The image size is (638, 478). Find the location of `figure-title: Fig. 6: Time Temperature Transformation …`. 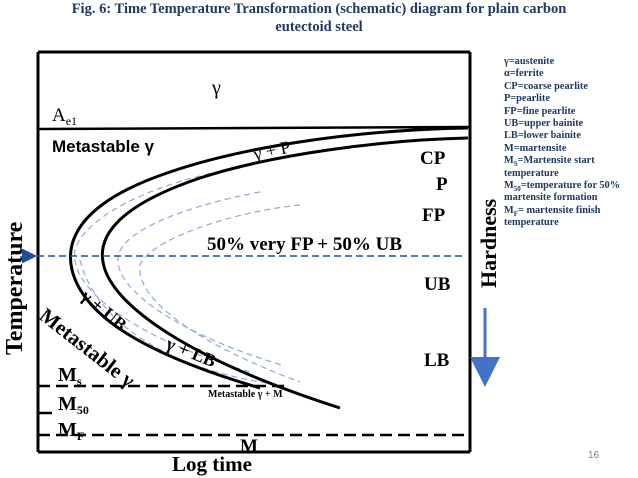

figure-title: Fig. 6: Time Temperature Transformation … is located at coordinates (319, 18).